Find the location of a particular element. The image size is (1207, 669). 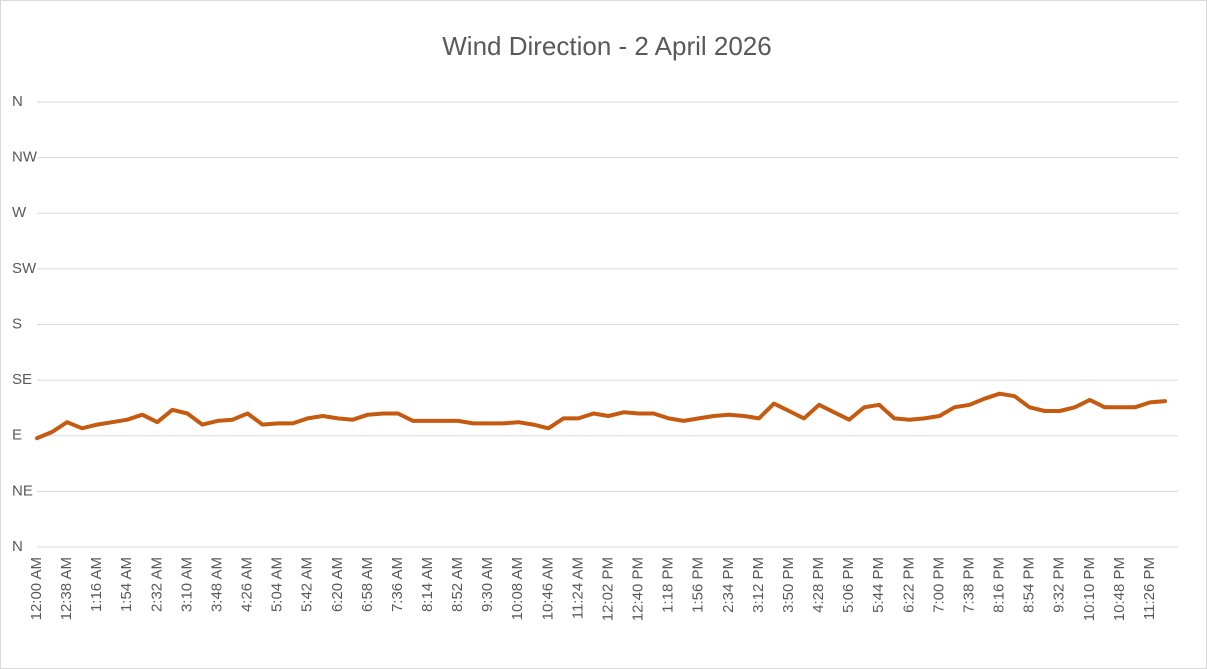

x-tick-label: 5:42 AM is located at coordinates (307, 584).